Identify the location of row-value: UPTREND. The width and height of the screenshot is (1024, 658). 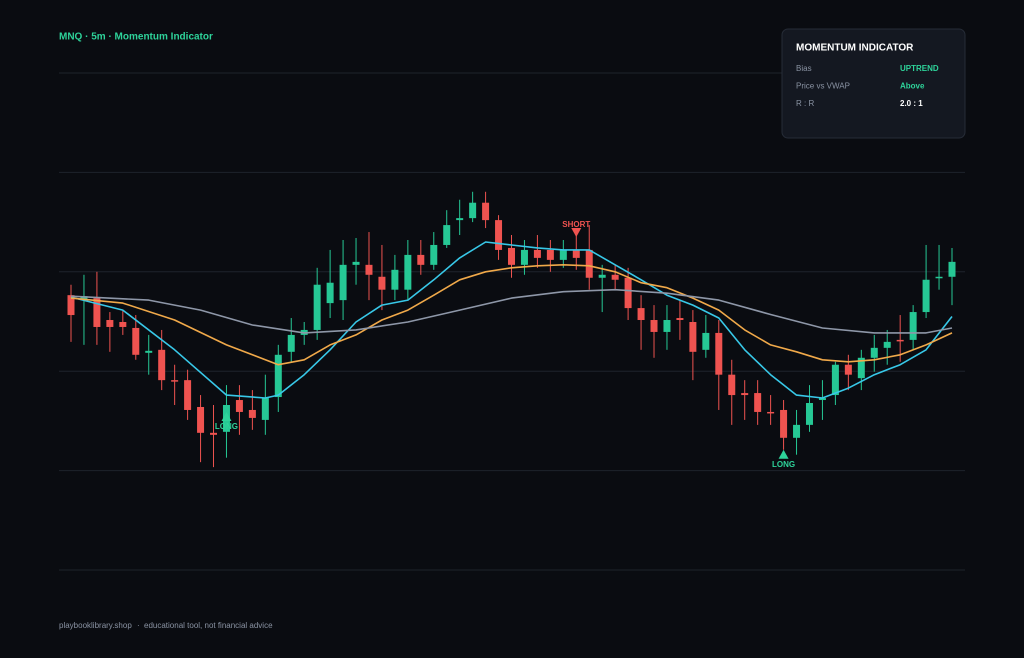
(919, 68).